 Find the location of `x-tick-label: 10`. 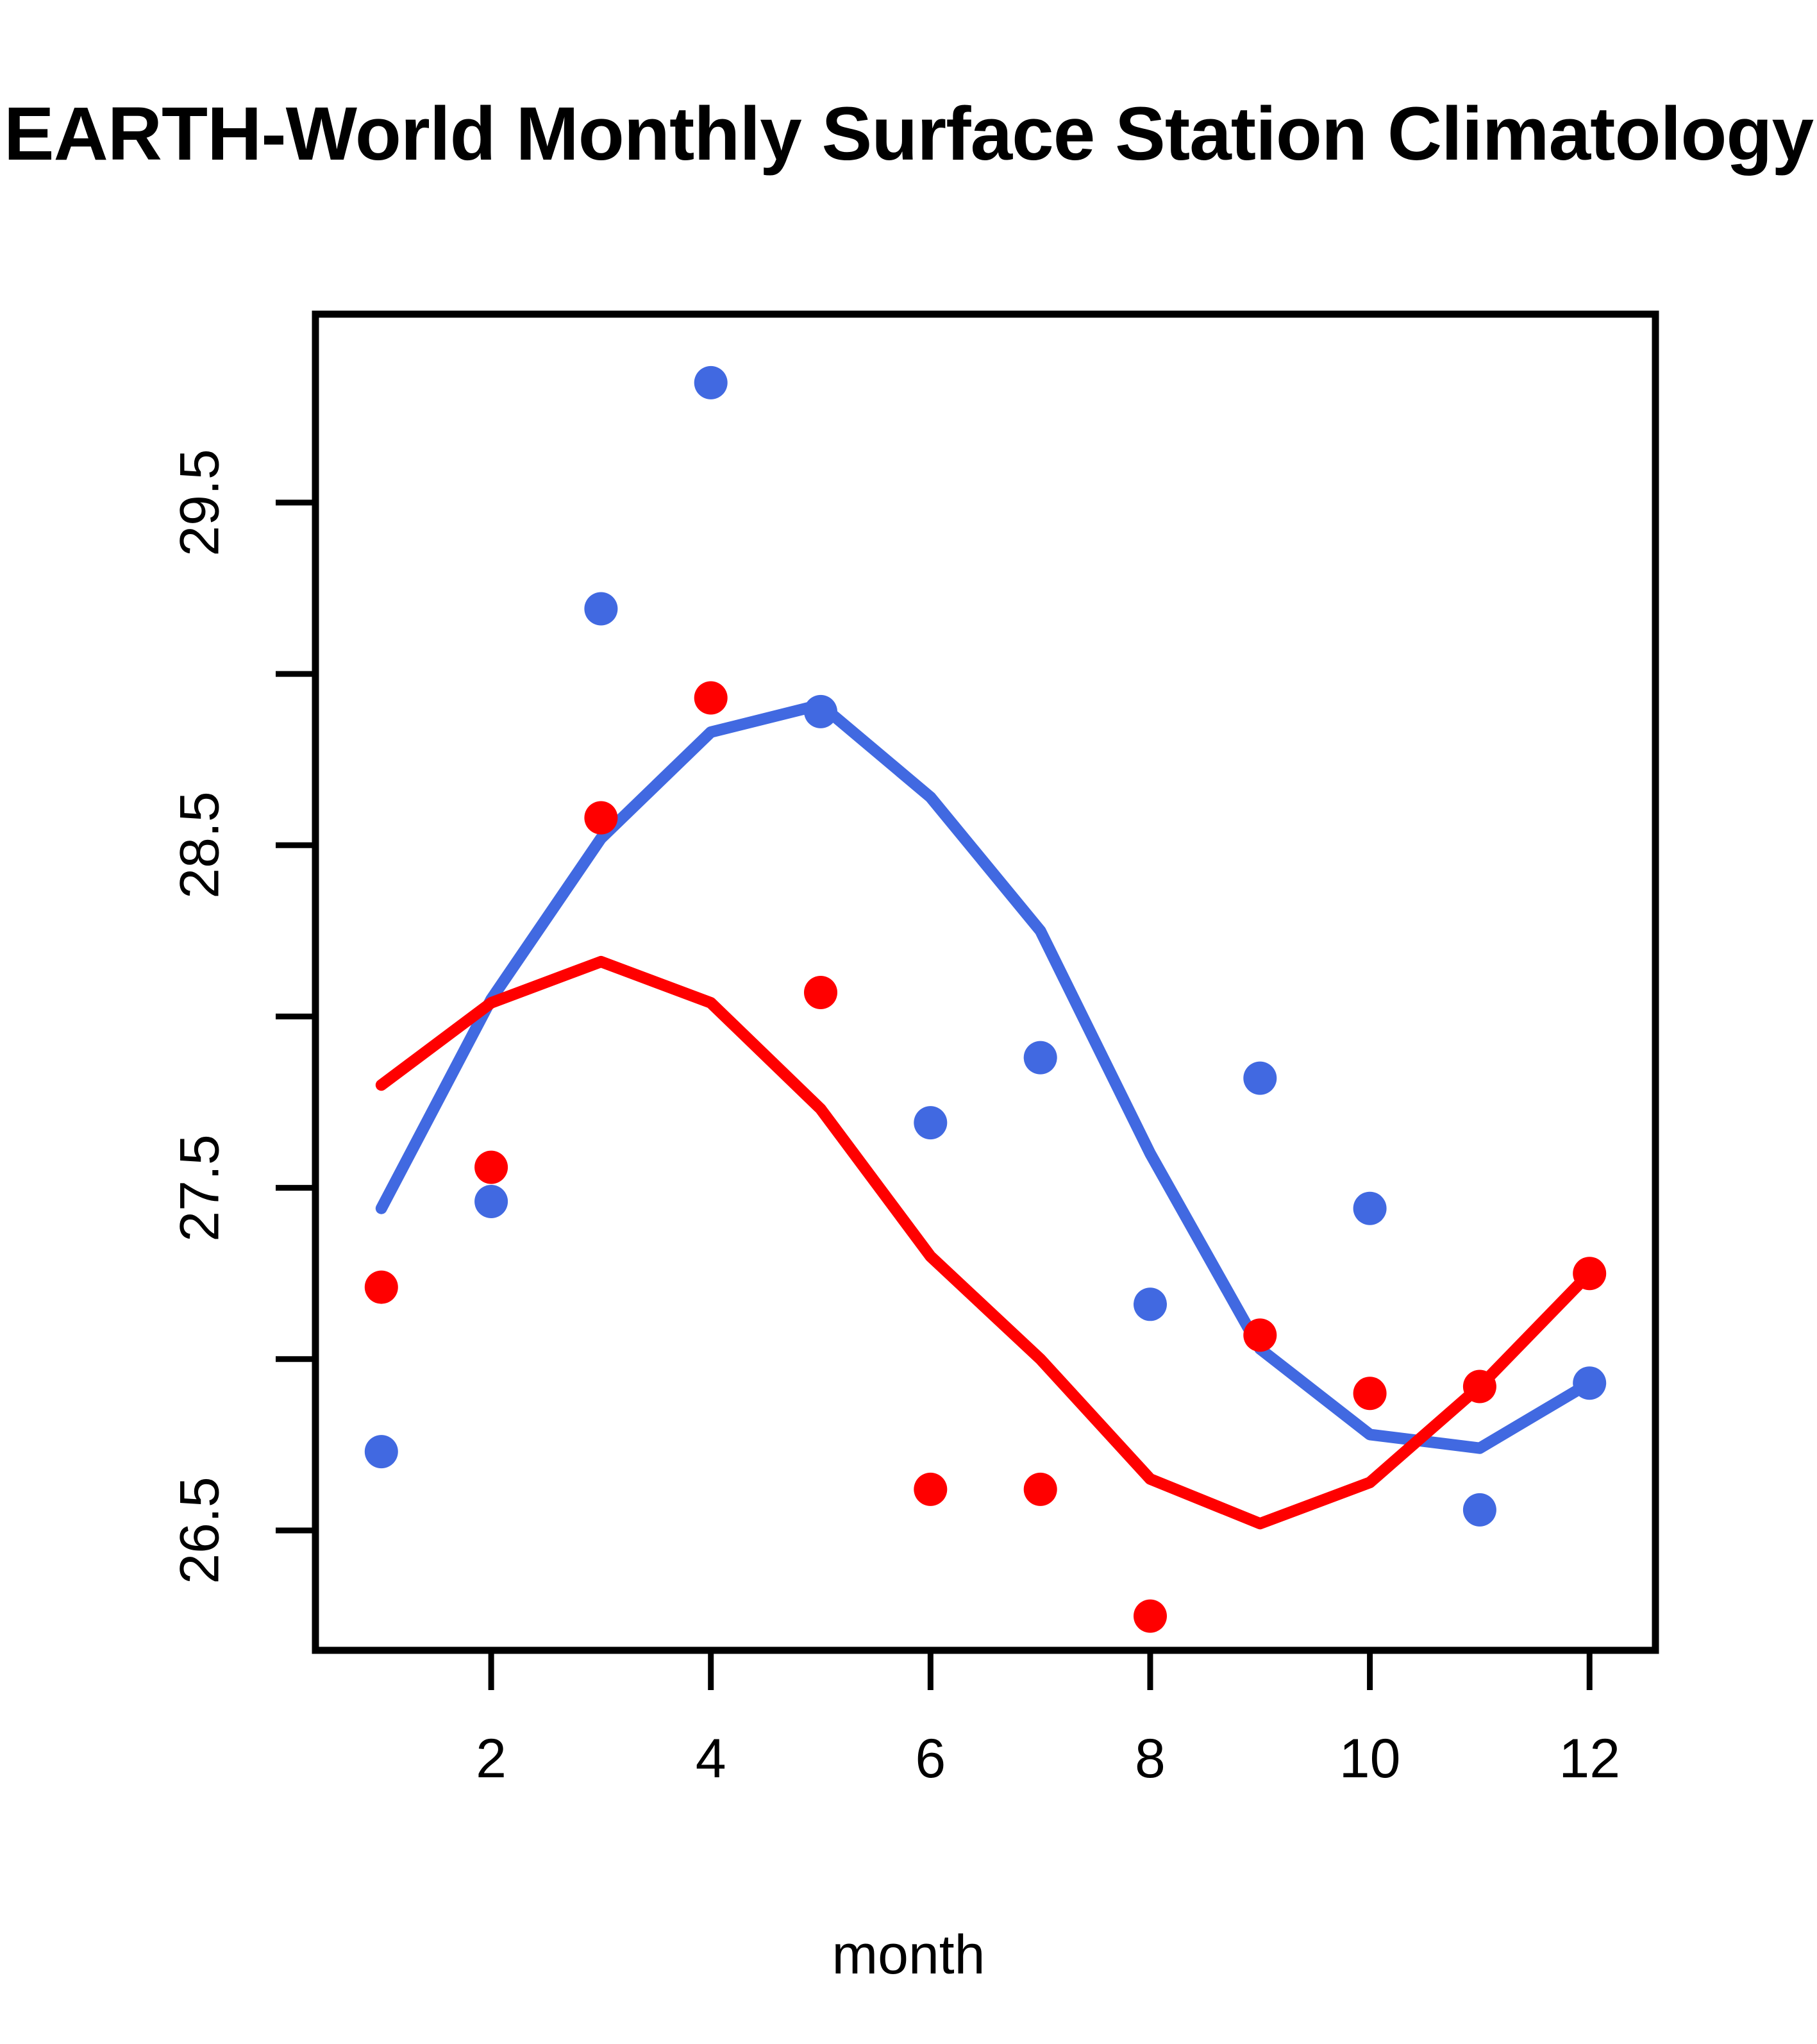

x-tick-label: 10 is located at coordinates (1370, 1758).